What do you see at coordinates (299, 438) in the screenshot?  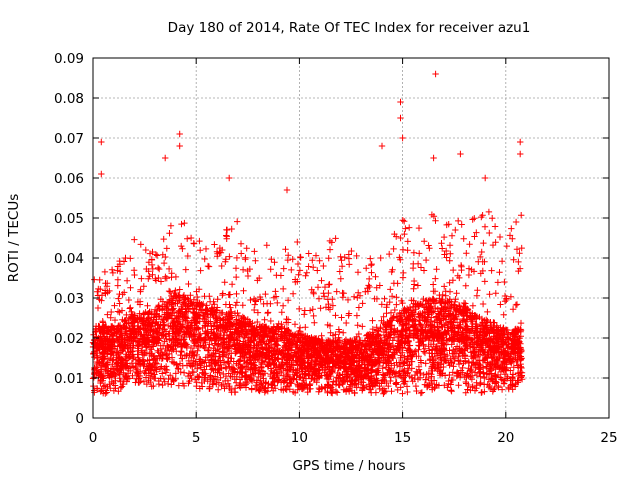 I see `x-tick-label: 10` at bounding box center [299, 438].